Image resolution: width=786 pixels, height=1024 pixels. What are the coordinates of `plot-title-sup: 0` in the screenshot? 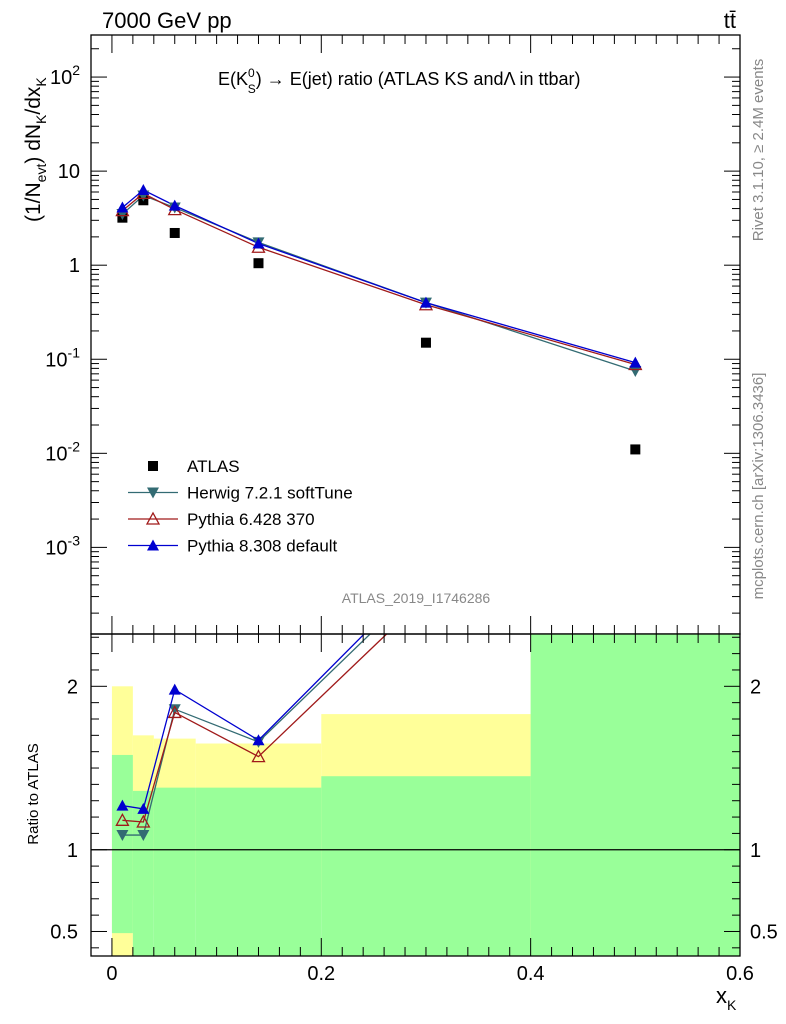 It's located at (251, 73).